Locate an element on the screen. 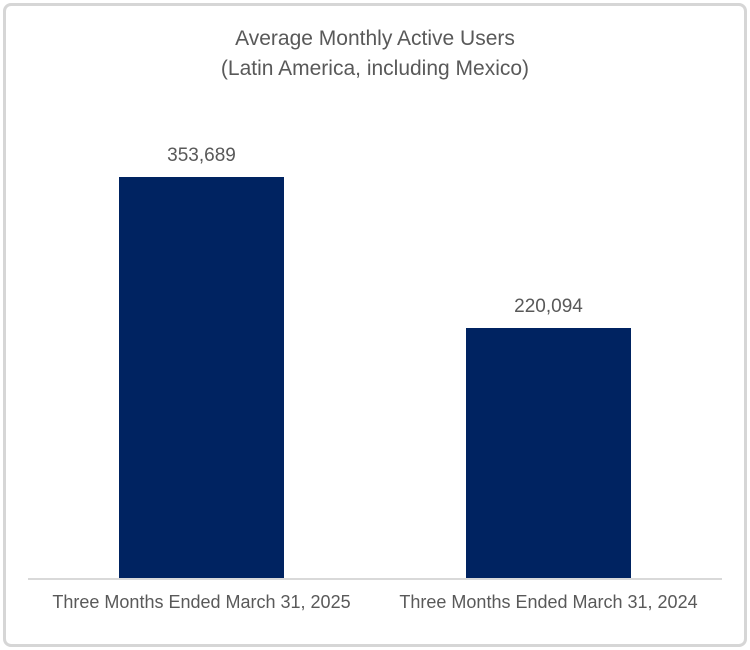  bar-2025 is located at coordinates (201, 377).